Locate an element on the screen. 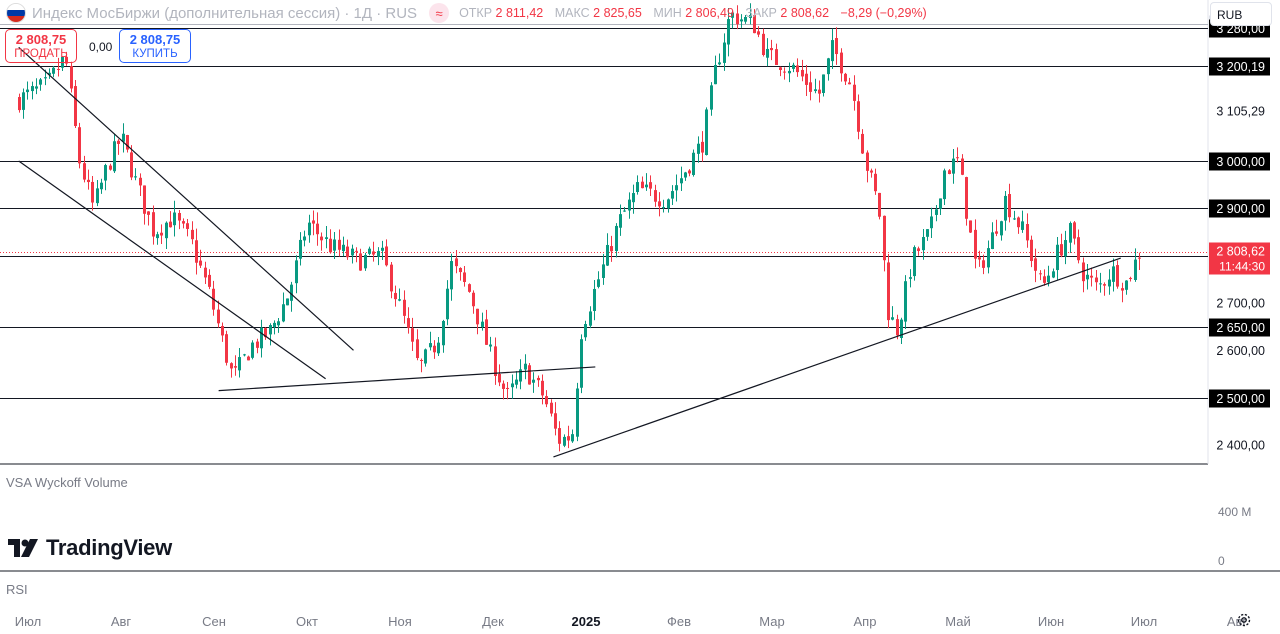  open-value: 2 811,42 is located at coordinates (519, 13).